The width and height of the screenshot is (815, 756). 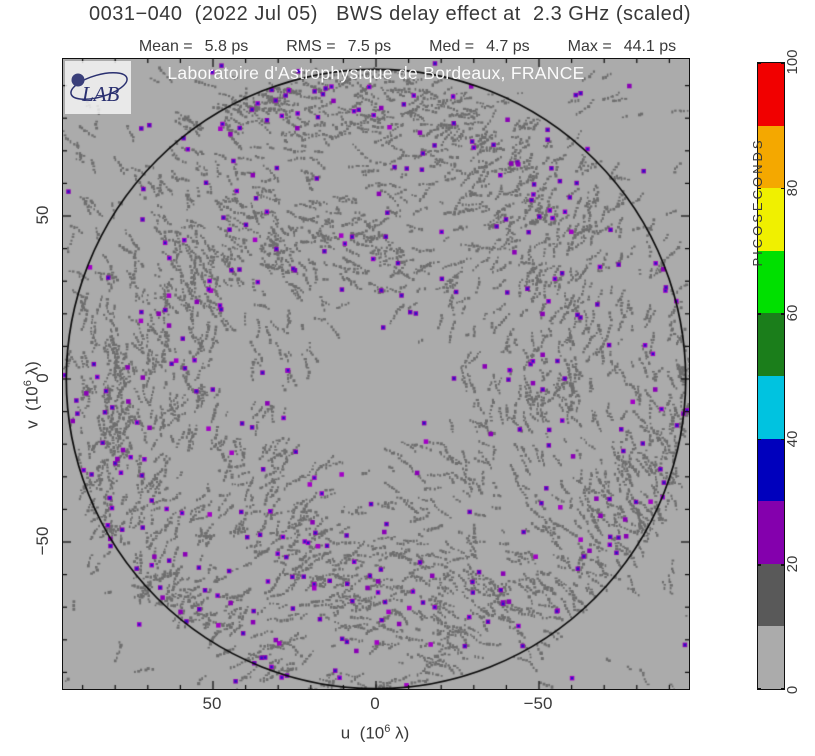 I want to click on lab-logo-text: LAB, so click(x=100, y=94).